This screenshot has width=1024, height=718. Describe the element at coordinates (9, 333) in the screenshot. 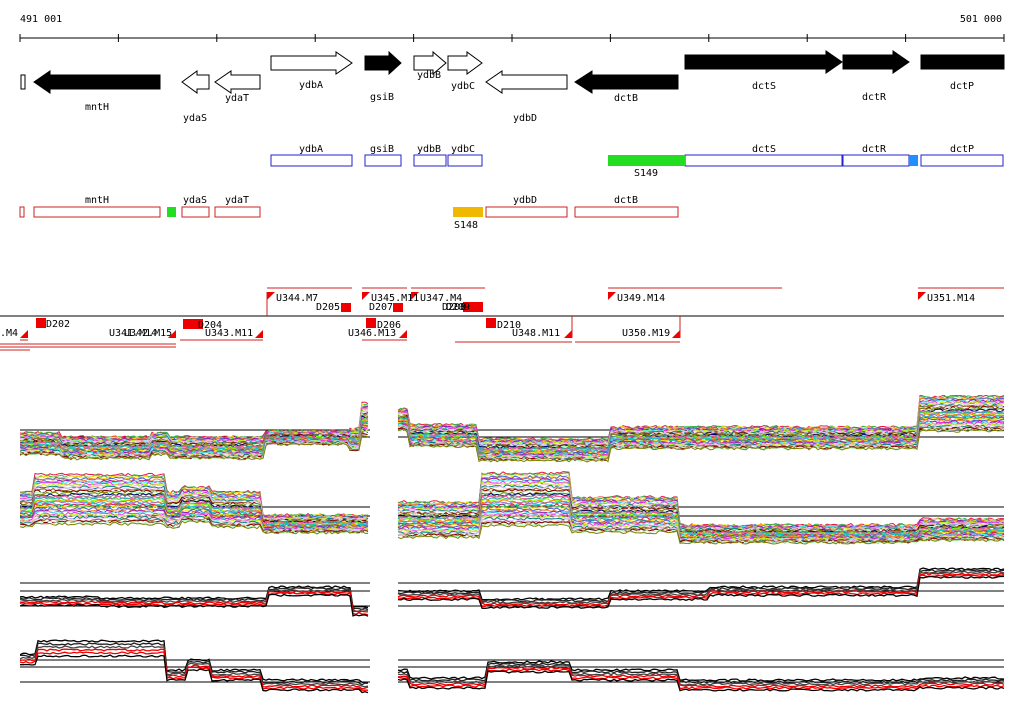

I see `segment-label-m4: .M4` at that location.